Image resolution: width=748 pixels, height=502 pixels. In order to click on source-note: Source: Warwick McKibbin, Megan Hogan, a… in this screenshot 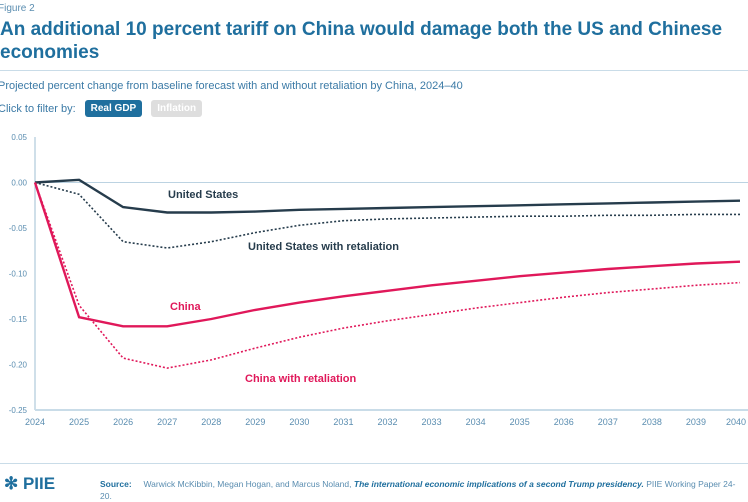, I will do `click(420, 490)`.